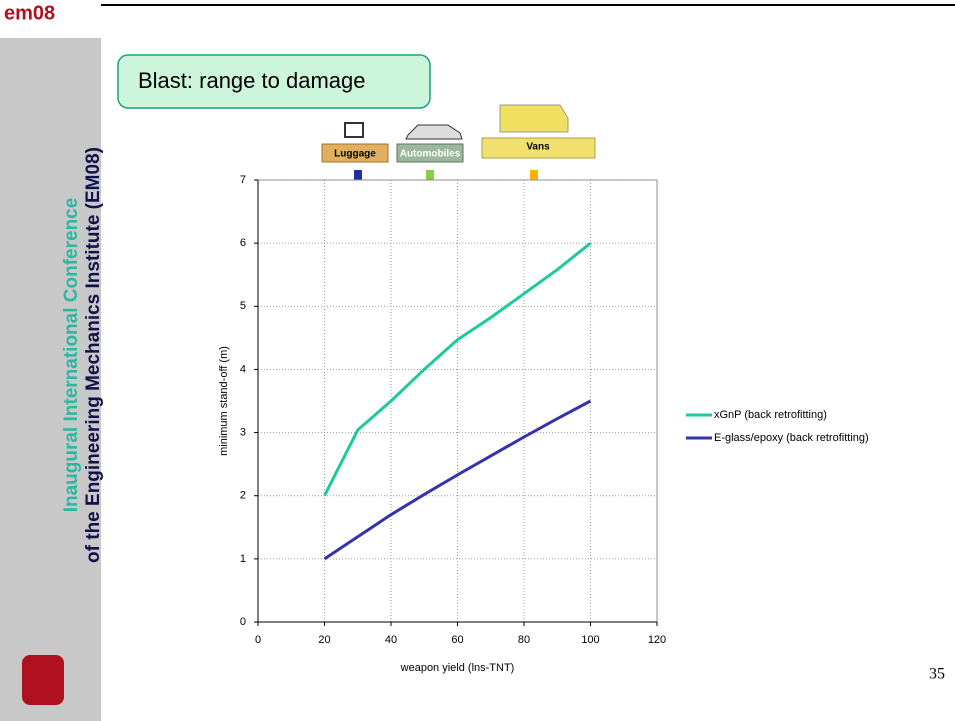  I want to click on icon-label: Vans, so click(538, 147).